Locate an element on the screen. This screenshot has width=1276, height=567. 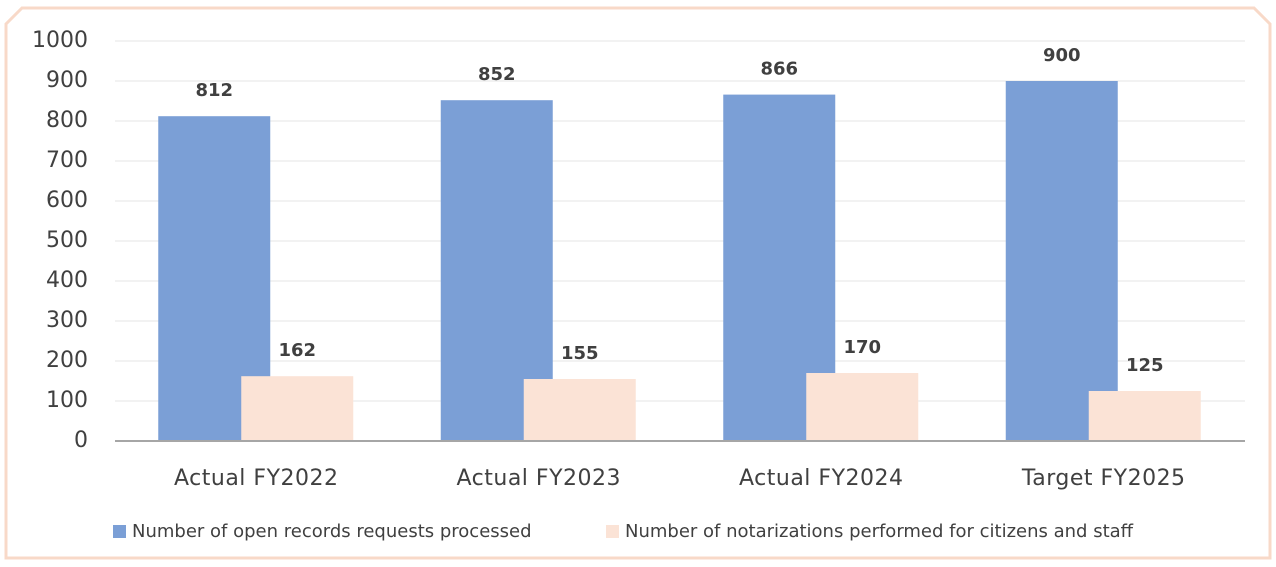
y-tick-label: 900 is located at coordinates (67, 80).